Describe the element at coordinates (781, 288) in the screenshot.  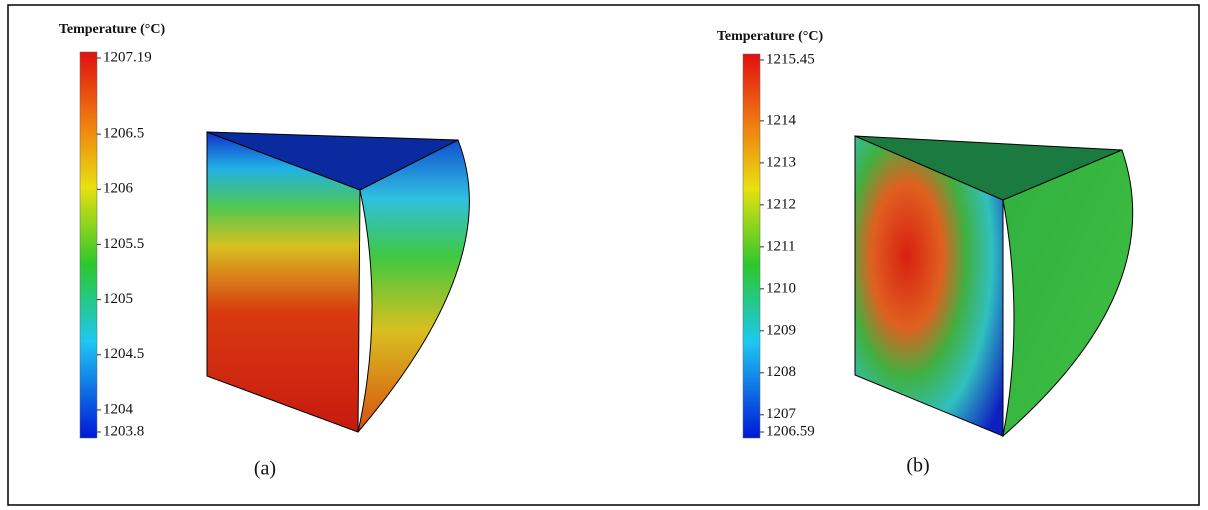
I see `tick-label: 1210` at that location.